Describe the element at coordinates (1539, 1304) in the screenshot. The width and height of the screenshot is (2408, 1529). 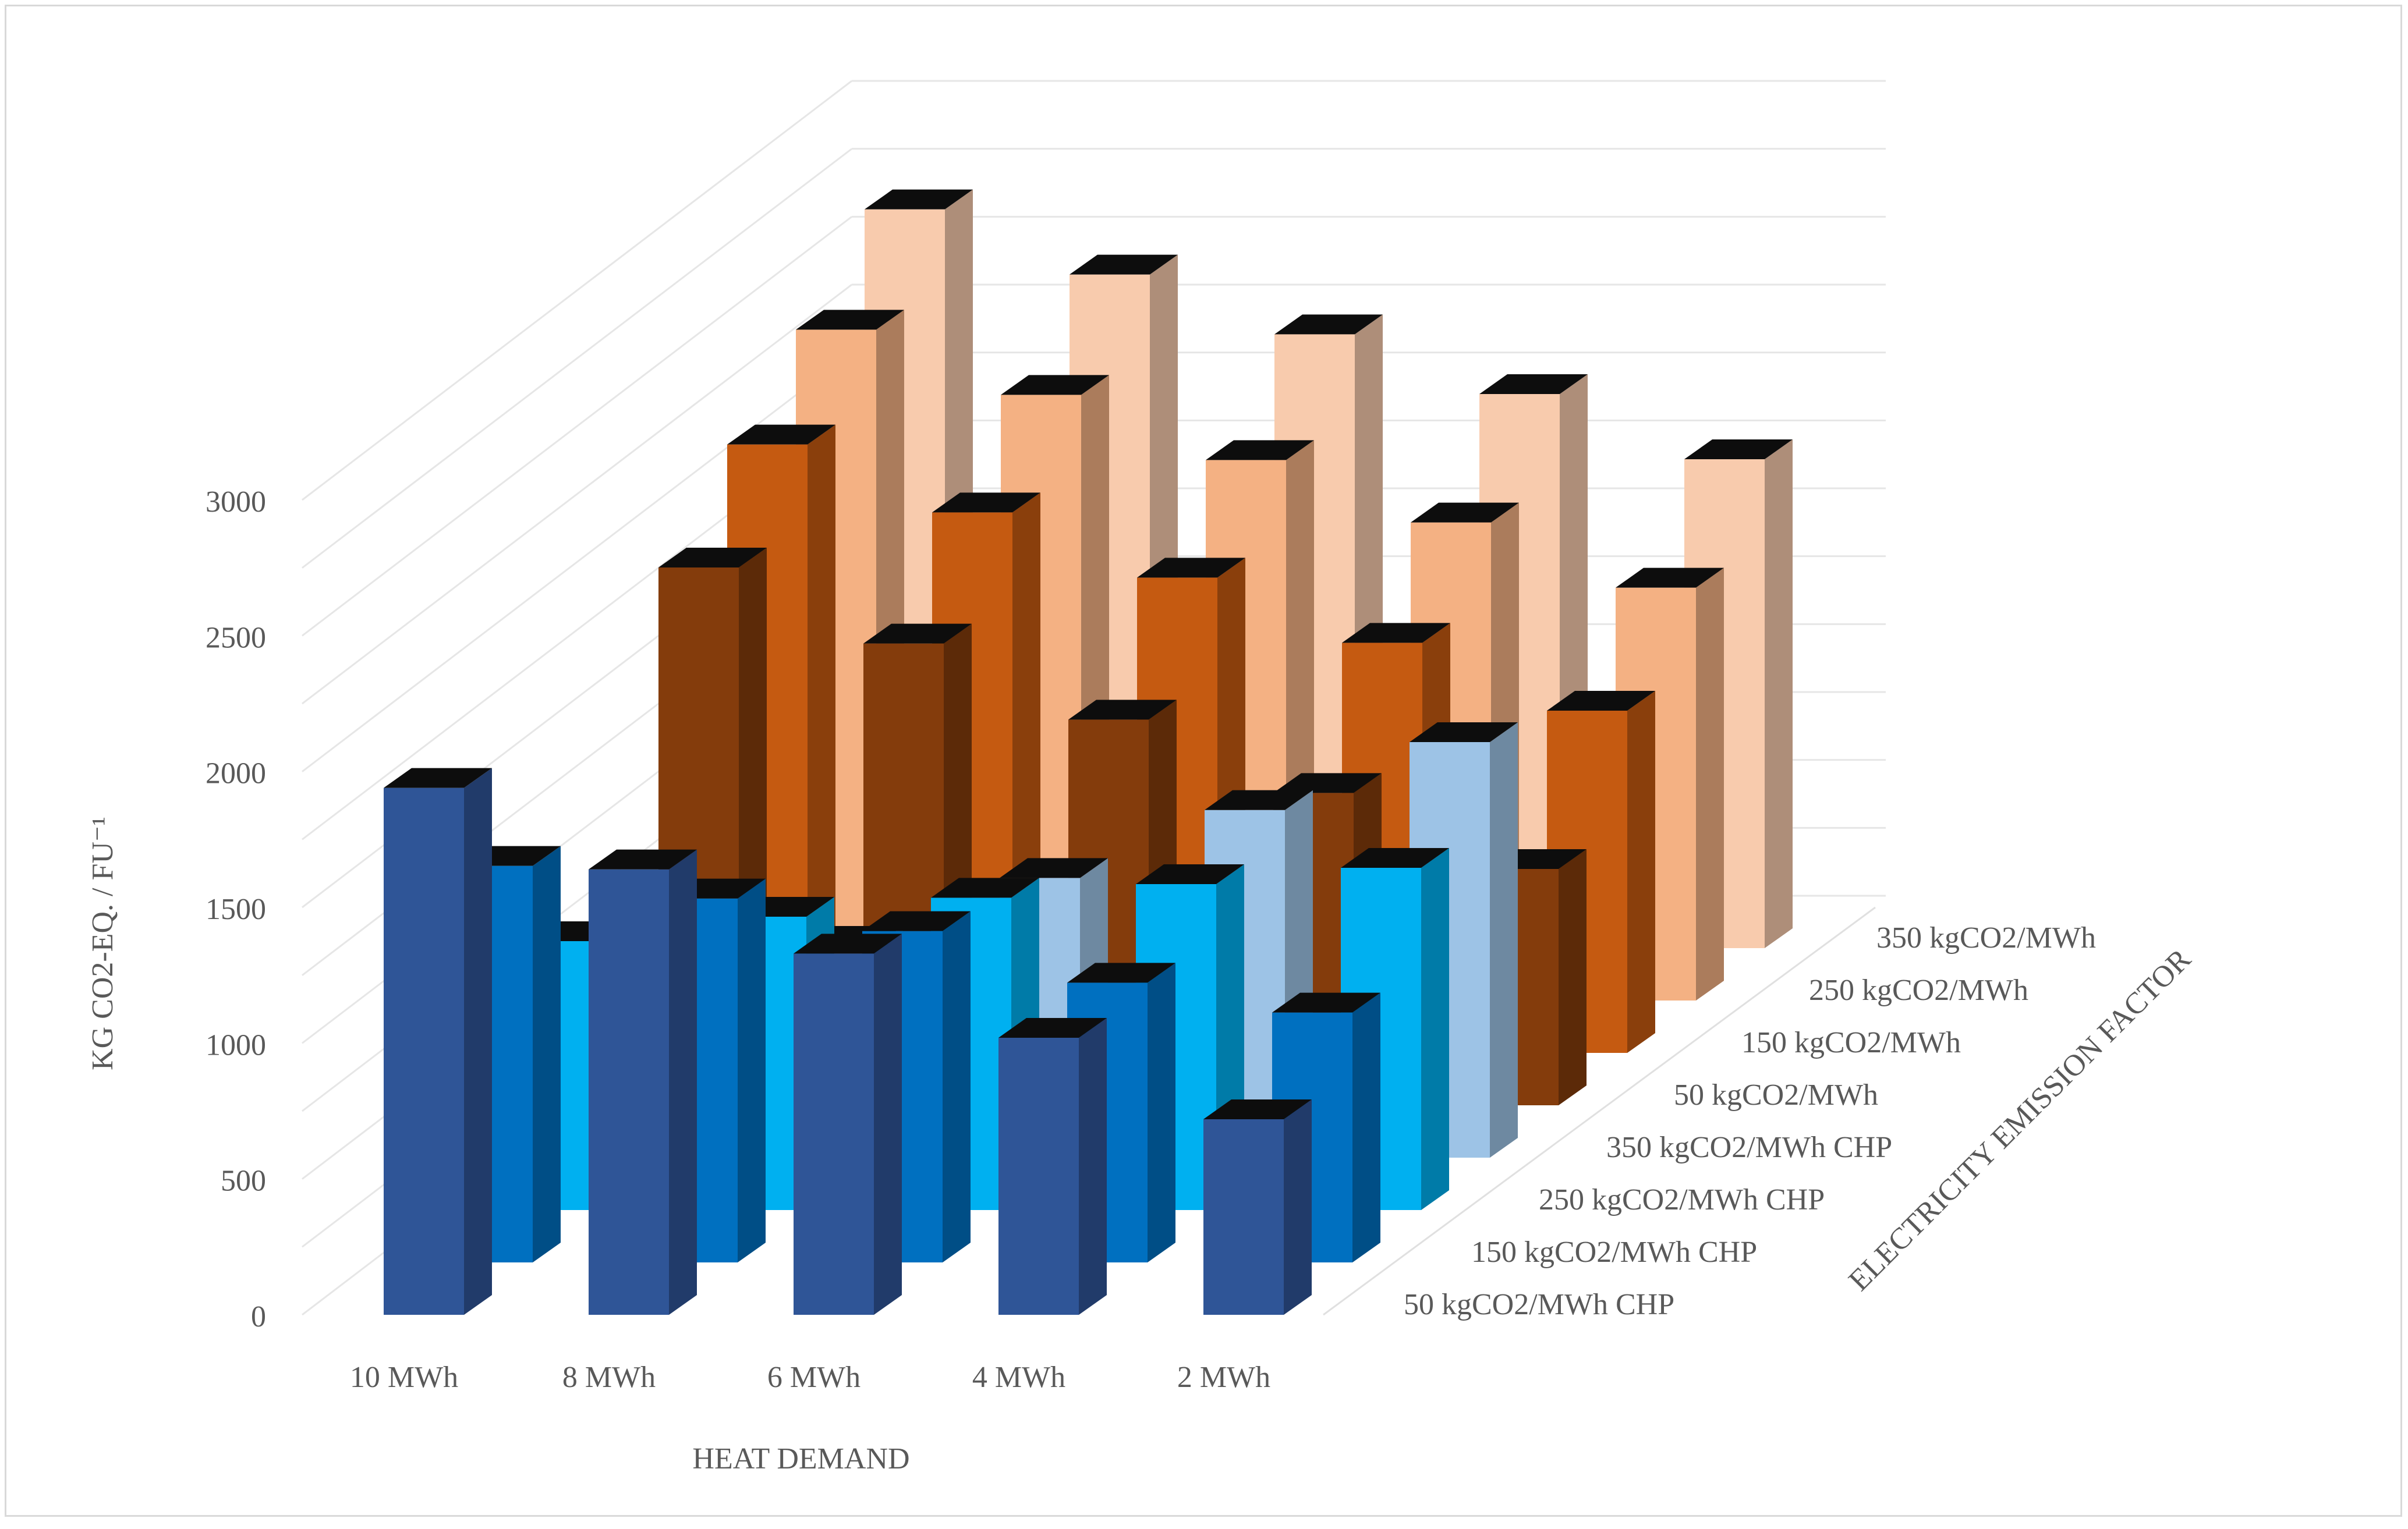
I see `series-label: 50 kgCO2/MWh CHP` at that location.